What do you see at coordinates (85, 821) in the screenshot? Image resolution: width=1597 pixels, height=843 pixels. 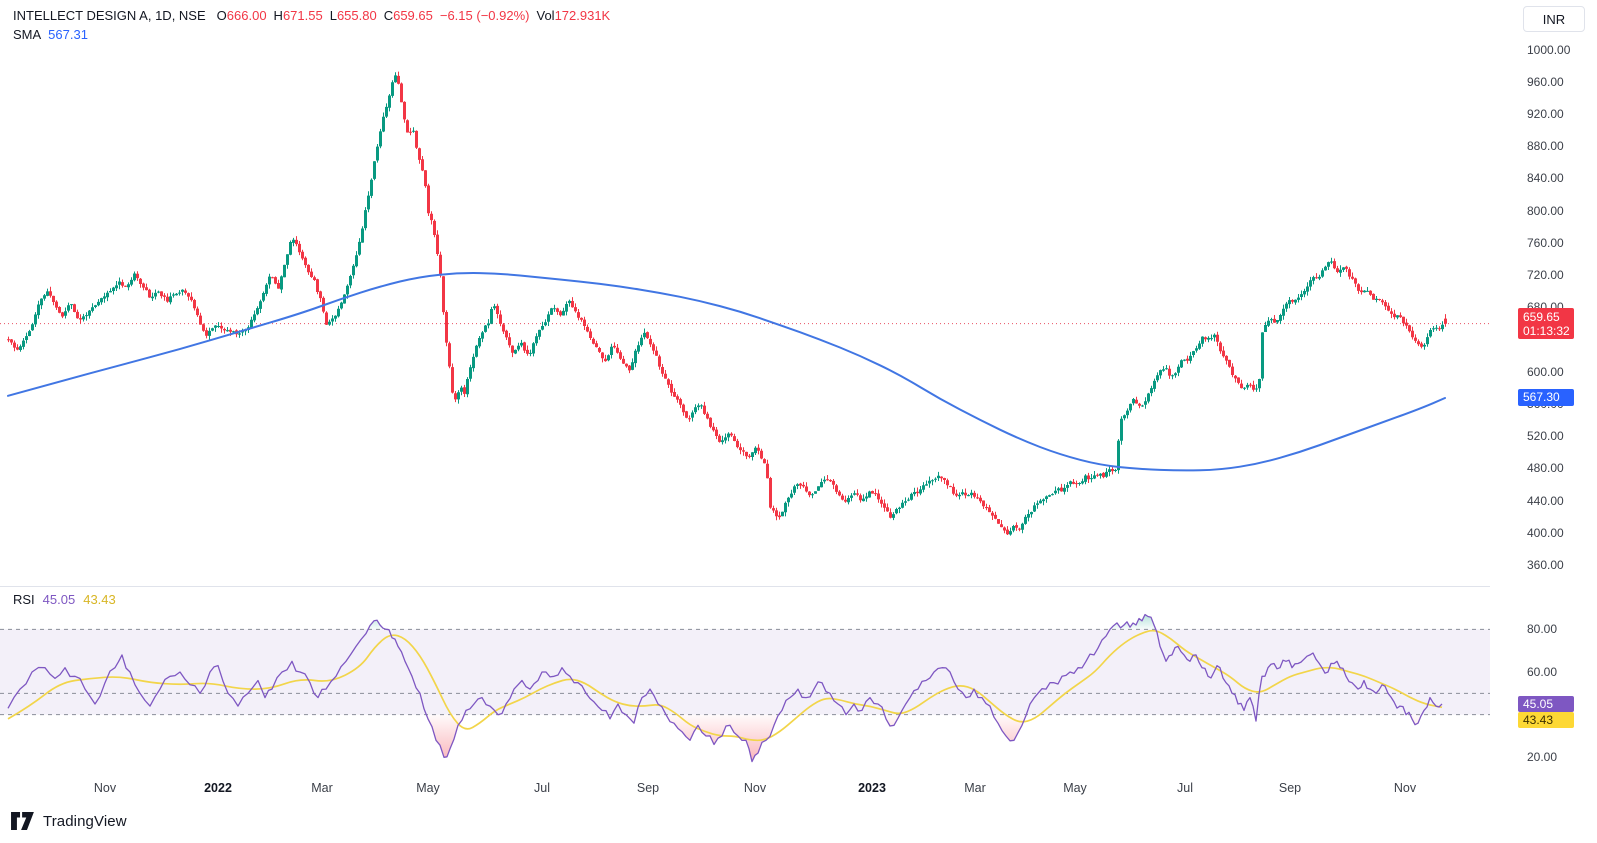 I see `tradingview-logo-text: TradingView` at bounding box center [85, 821].